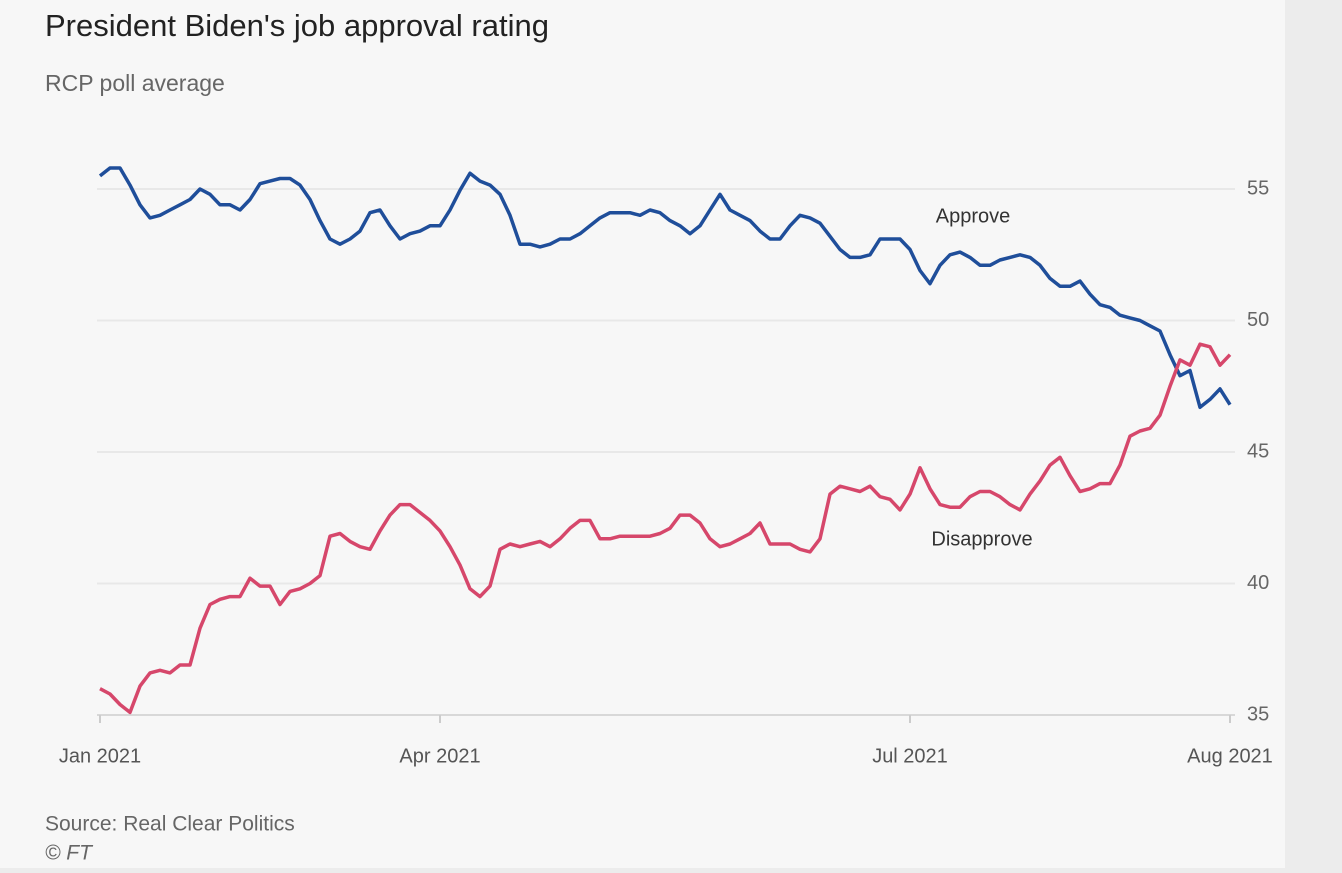  I want to click on x-tick-label: Apr 2021, so click(439, 756).